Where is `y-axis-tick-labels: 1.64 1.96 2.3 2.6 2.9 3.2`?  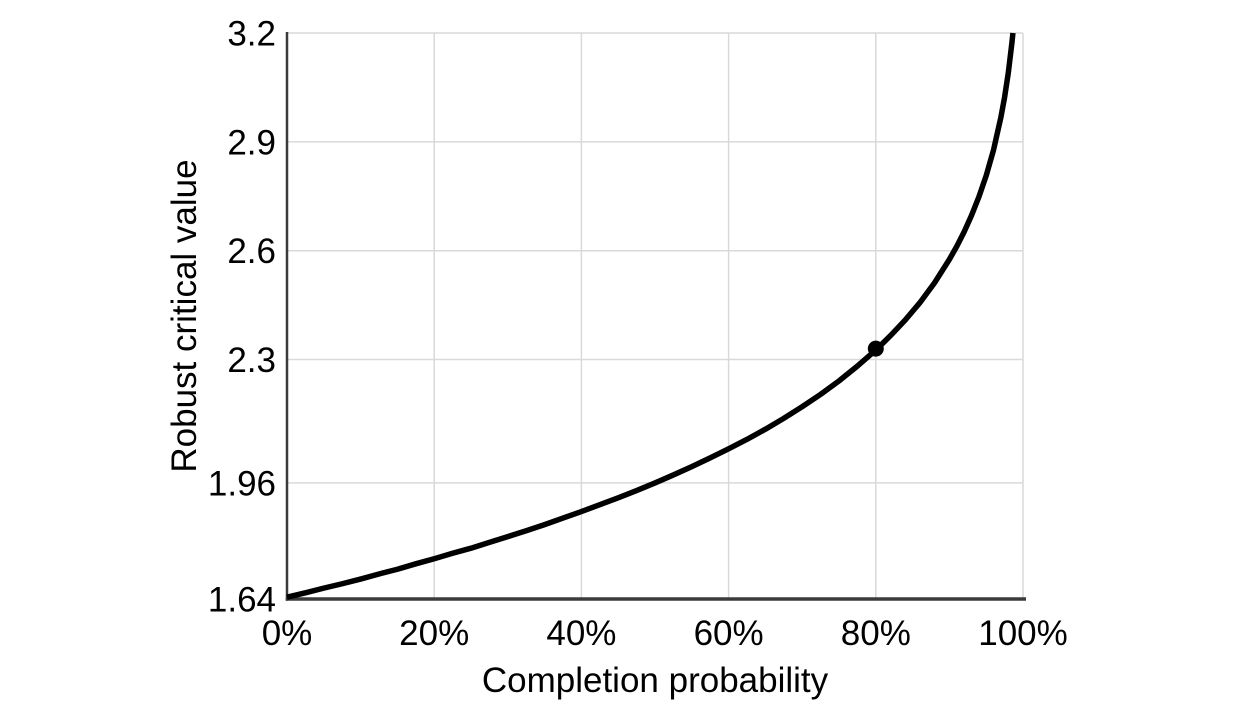
y-axis-tick-labels: 1.64 1.96 2.3 2.6 2.9 3.2 is located at coordinates (242, 317).